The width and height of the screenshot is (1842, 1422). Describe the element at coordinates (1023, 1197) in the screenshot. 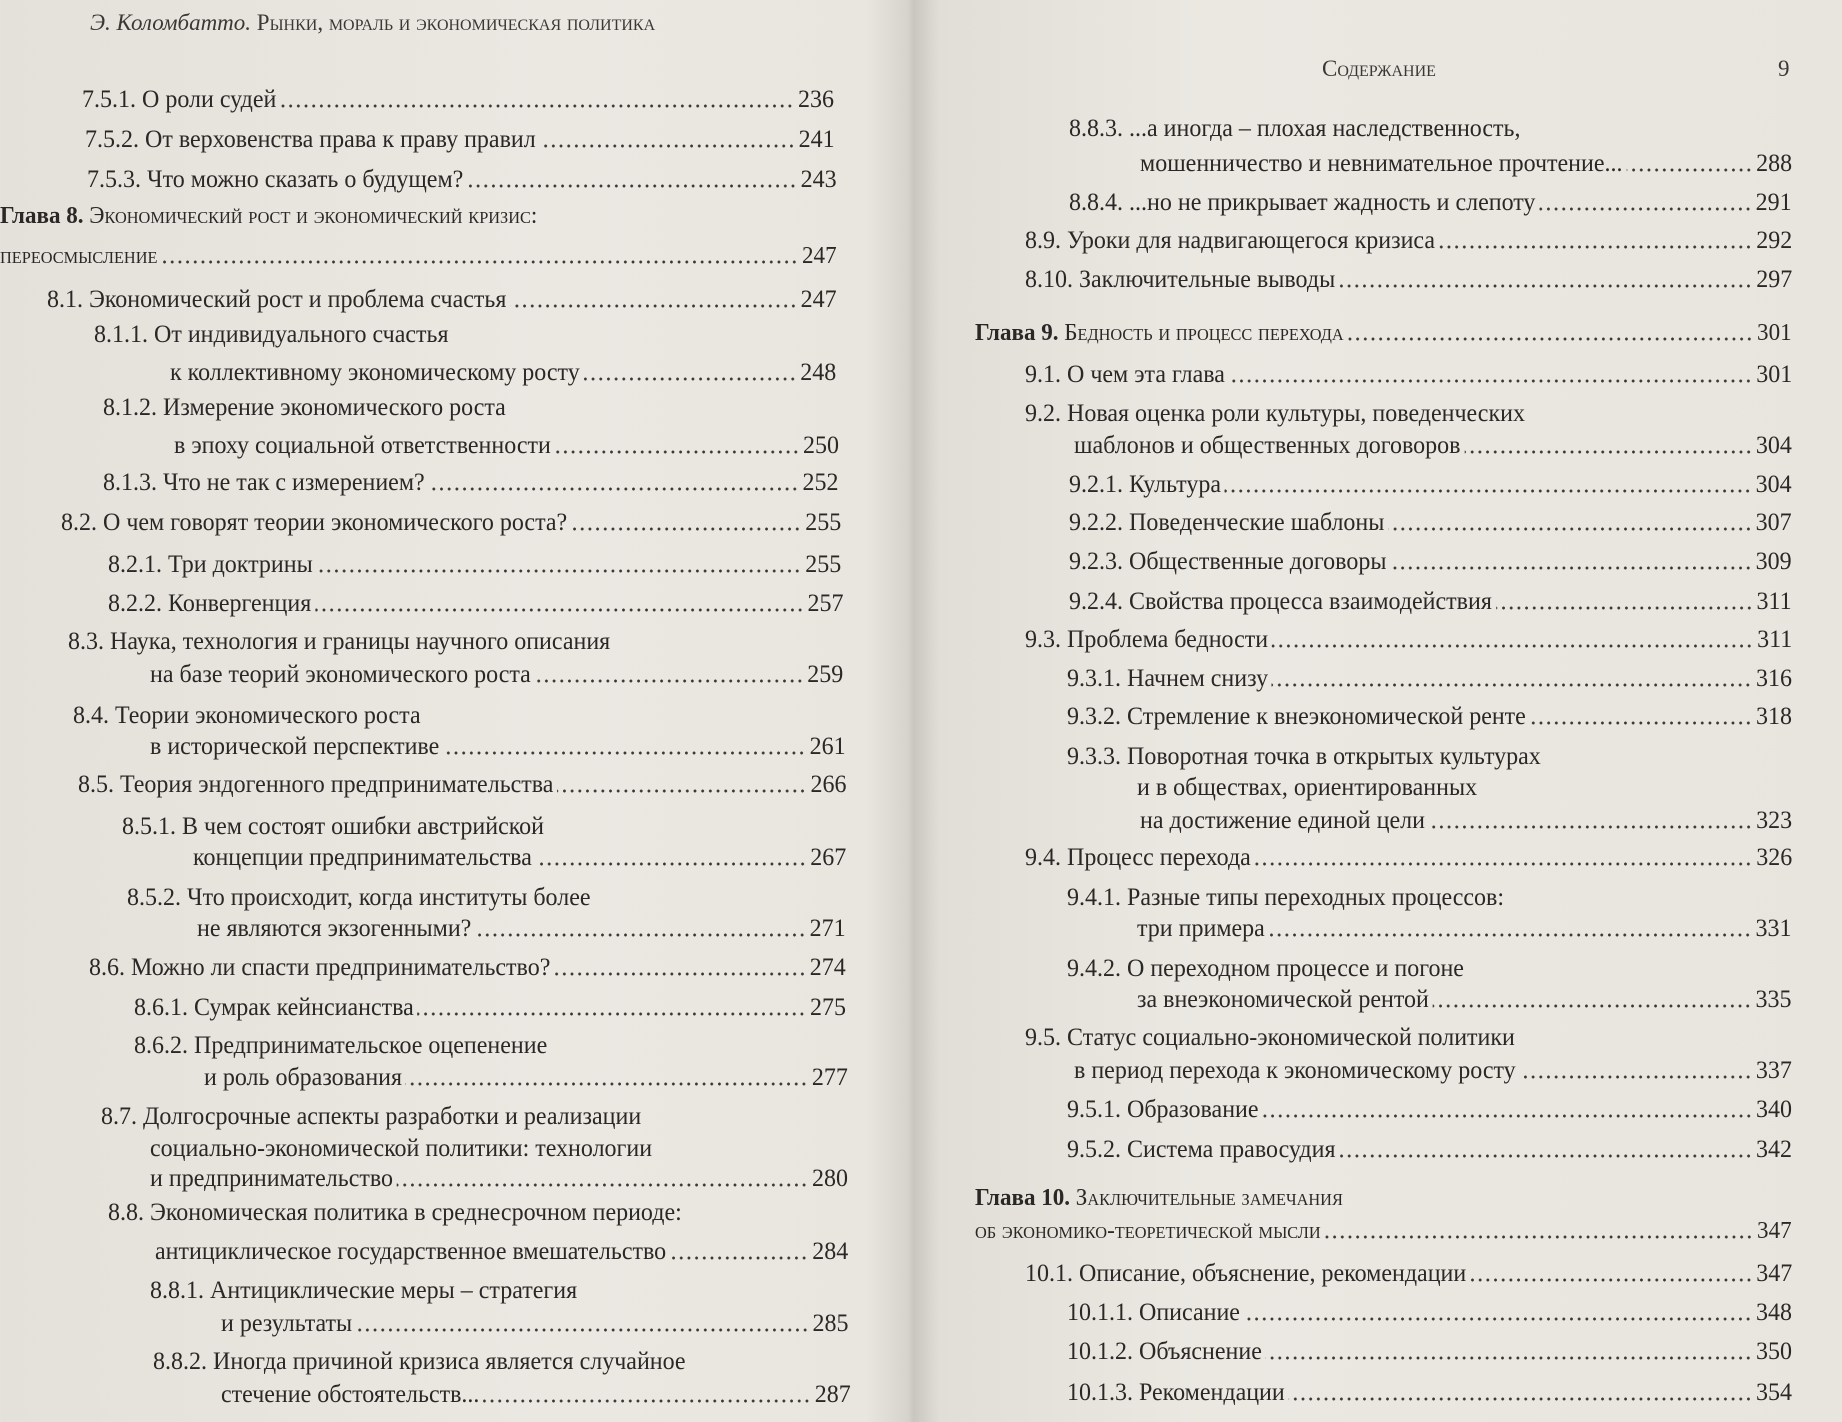

I see `chapter-label: Глава 10.` at that location.